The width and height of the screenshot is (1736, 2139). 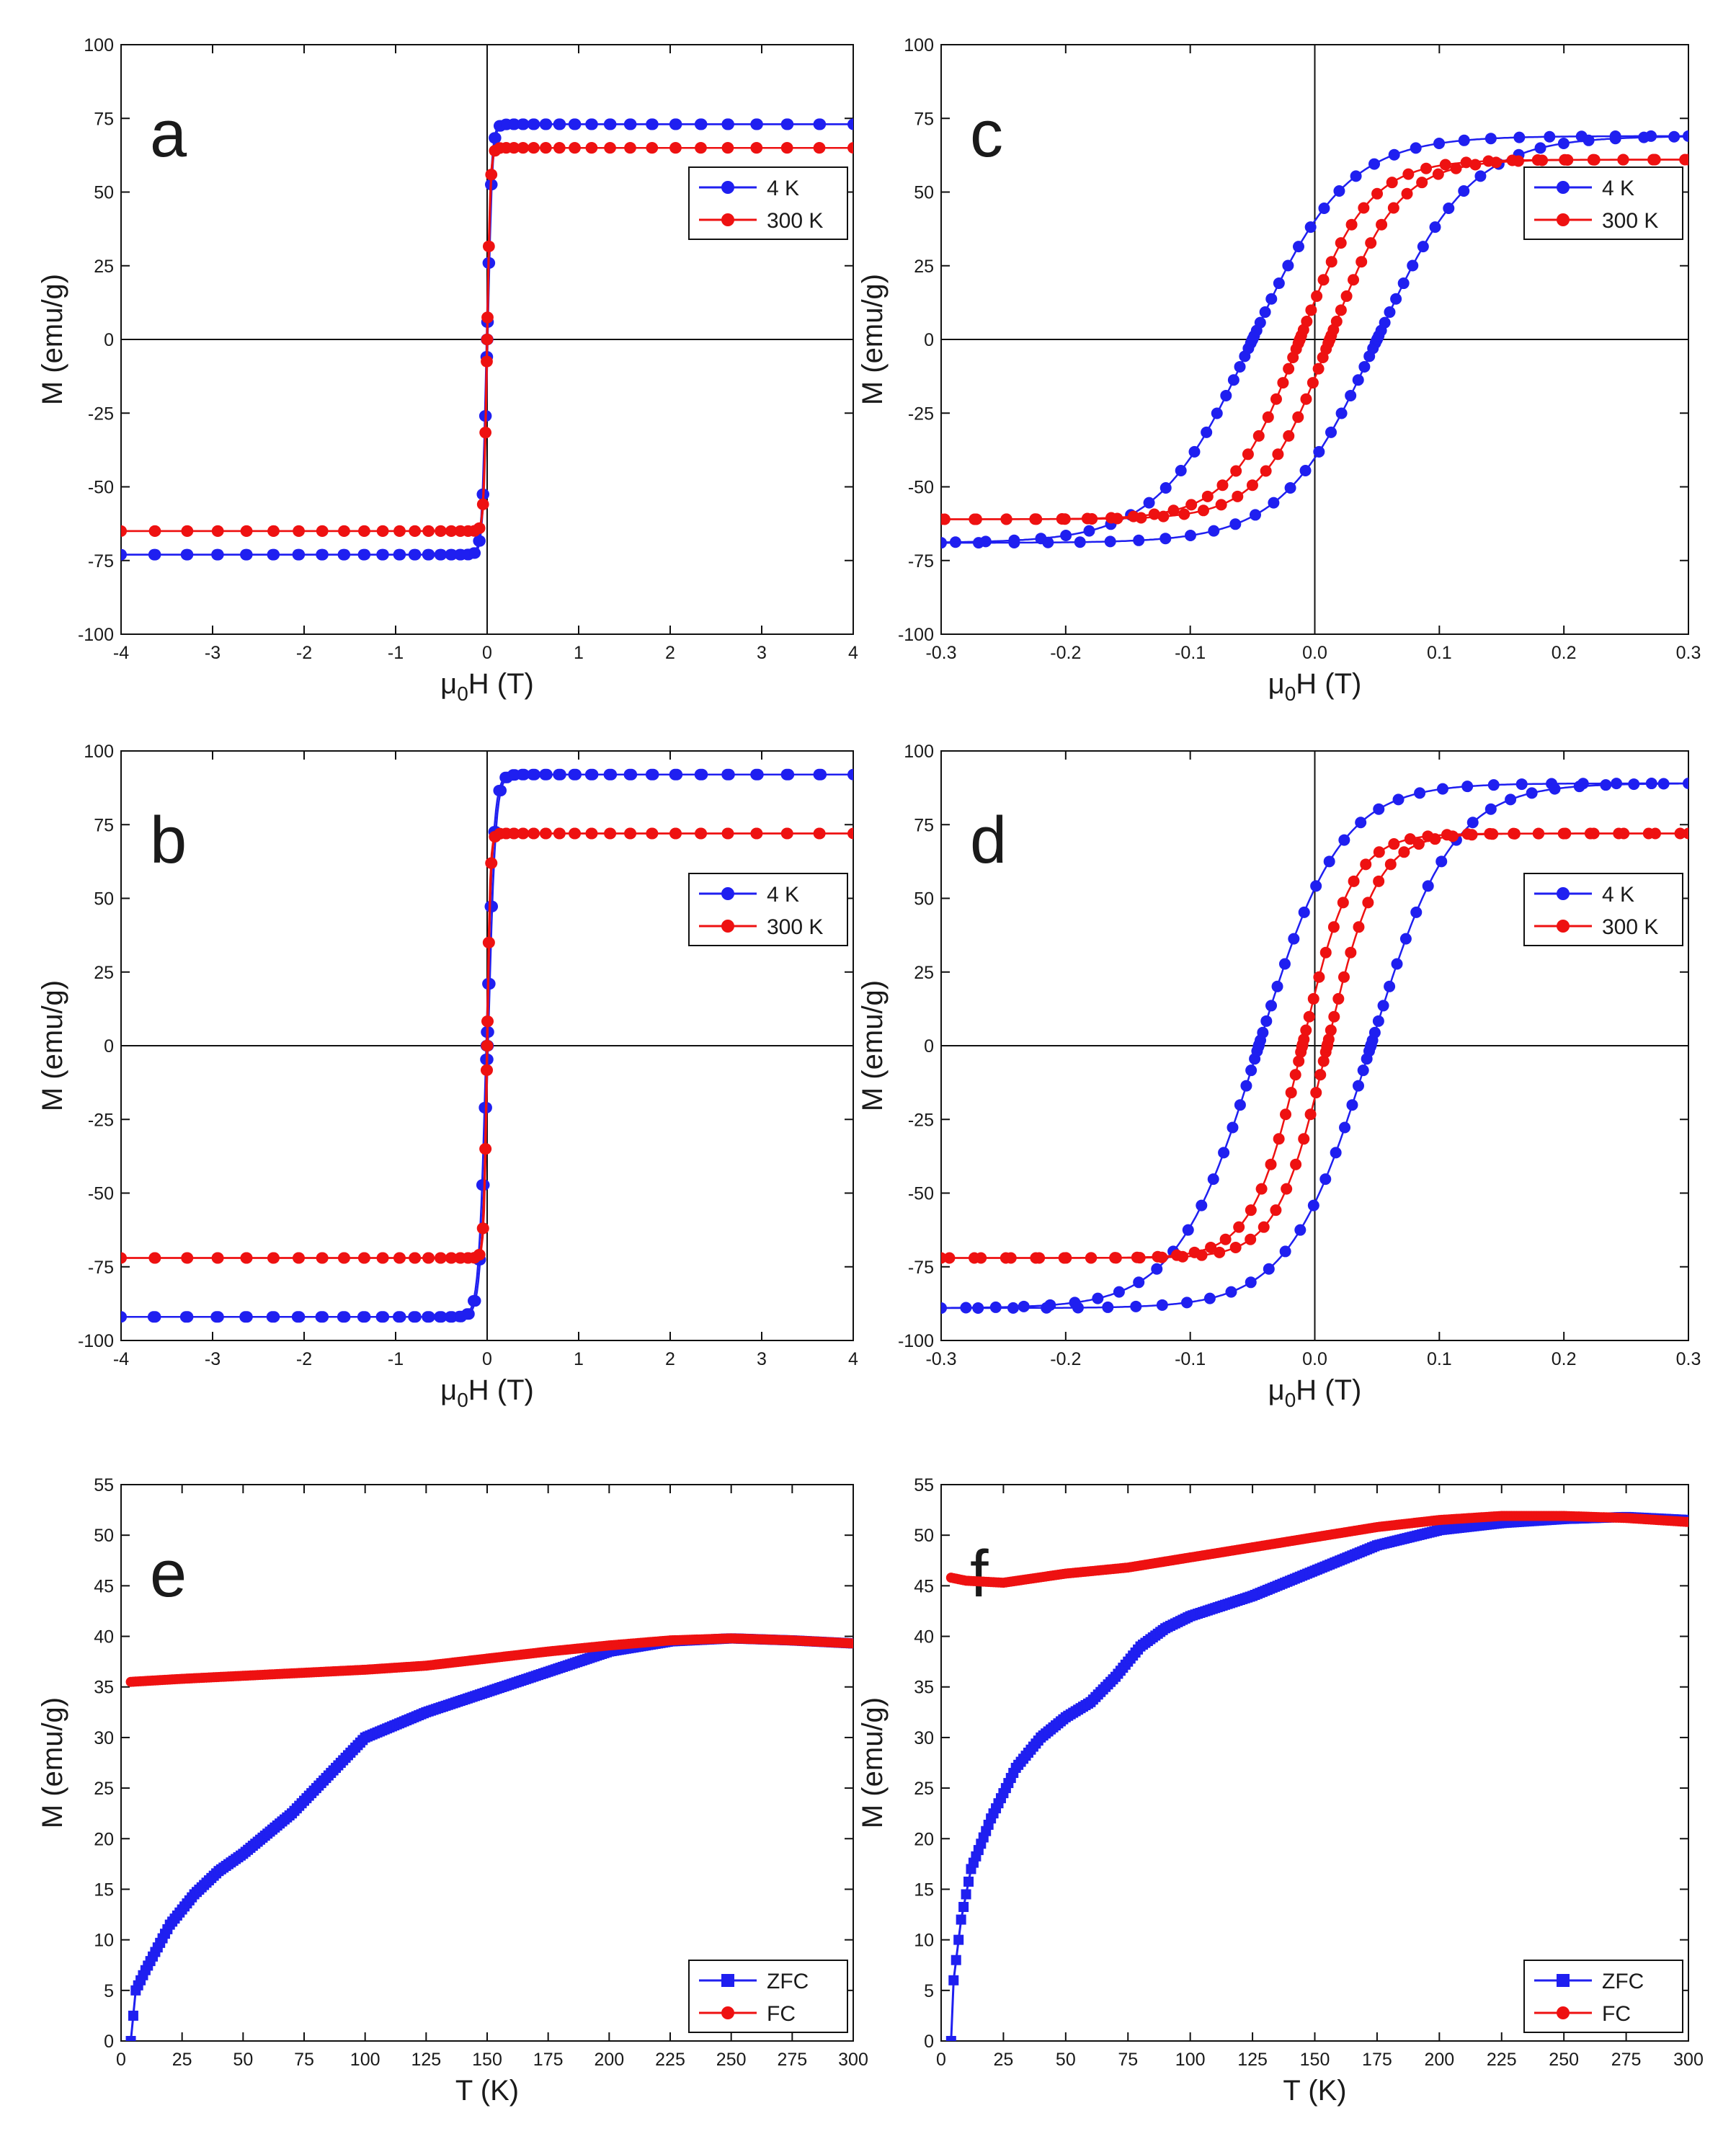 What do you see at coordinates (921, 1120) in the screenshot?
I see `y-tick-label-d: -25` at bounding box center [921, 1120].